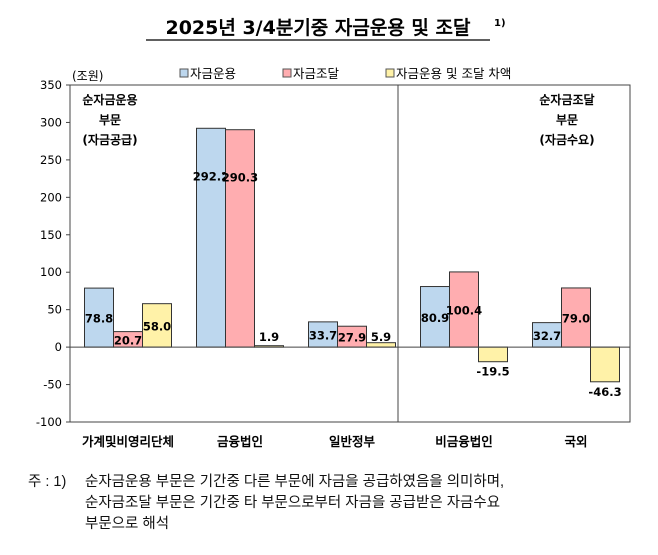 The image size is (658, 555). Describe the element at coordinates (575, 441) in the screenshot. I see `x-tick-label: 국외` at that location.